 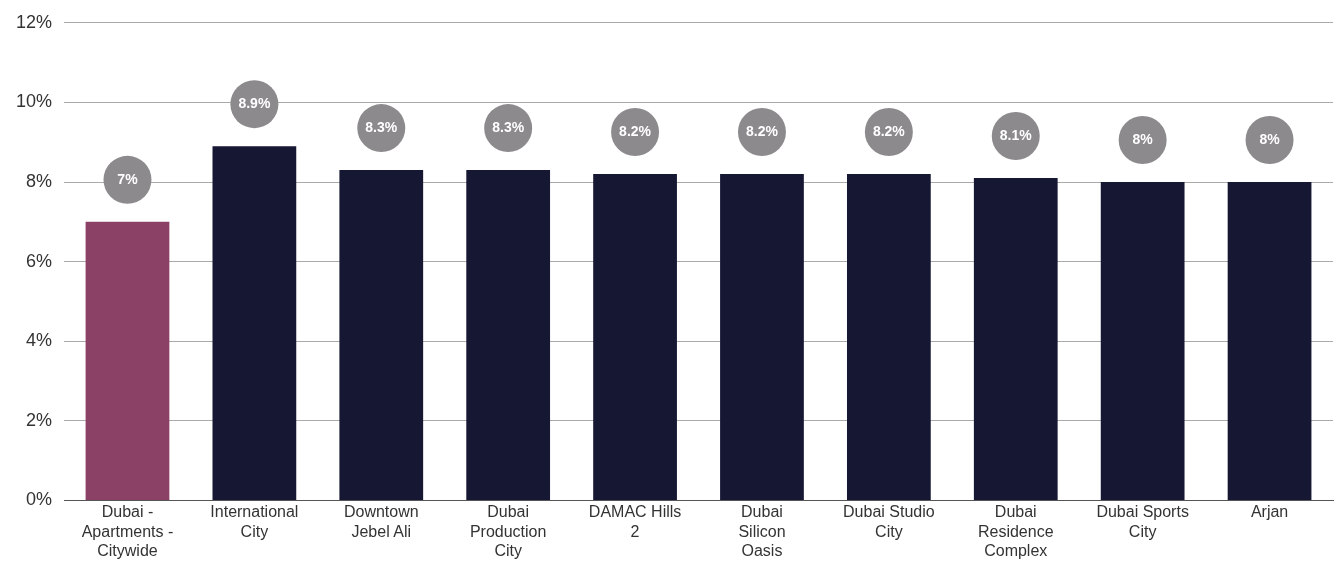 I want to click on y-tick-label: 0%, so click(x=39, y=499).